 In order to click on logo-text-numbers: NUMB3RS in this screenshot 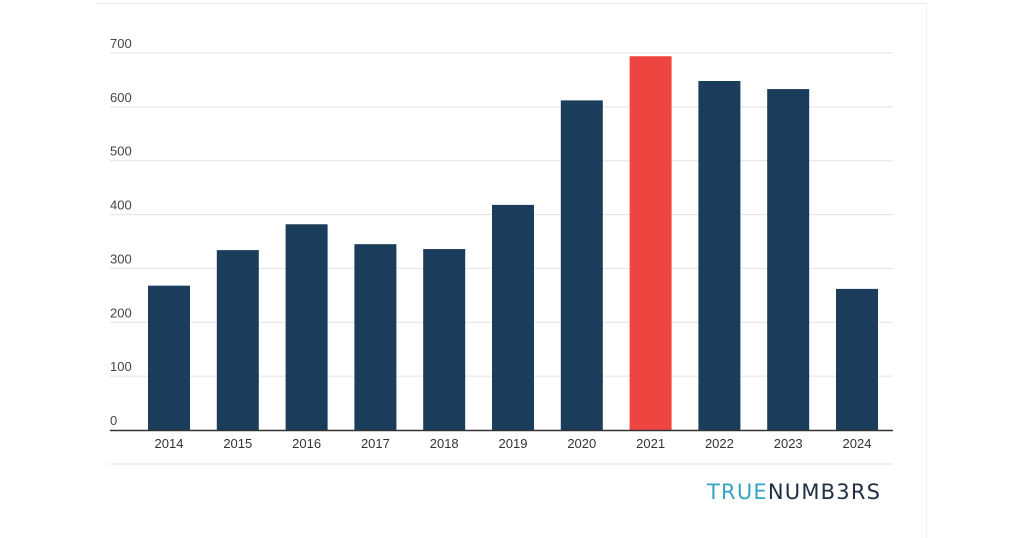, I will do `click(824, 492)`.